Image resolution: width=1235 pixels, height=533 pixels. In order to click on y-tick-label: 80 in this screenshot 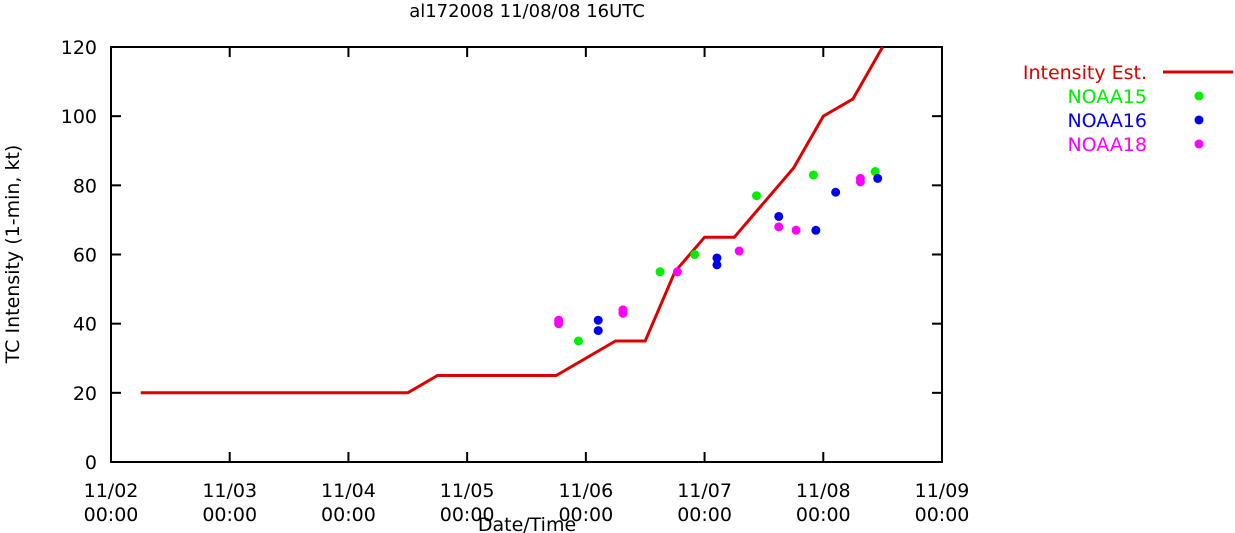, I will do `click(85, 186)`.